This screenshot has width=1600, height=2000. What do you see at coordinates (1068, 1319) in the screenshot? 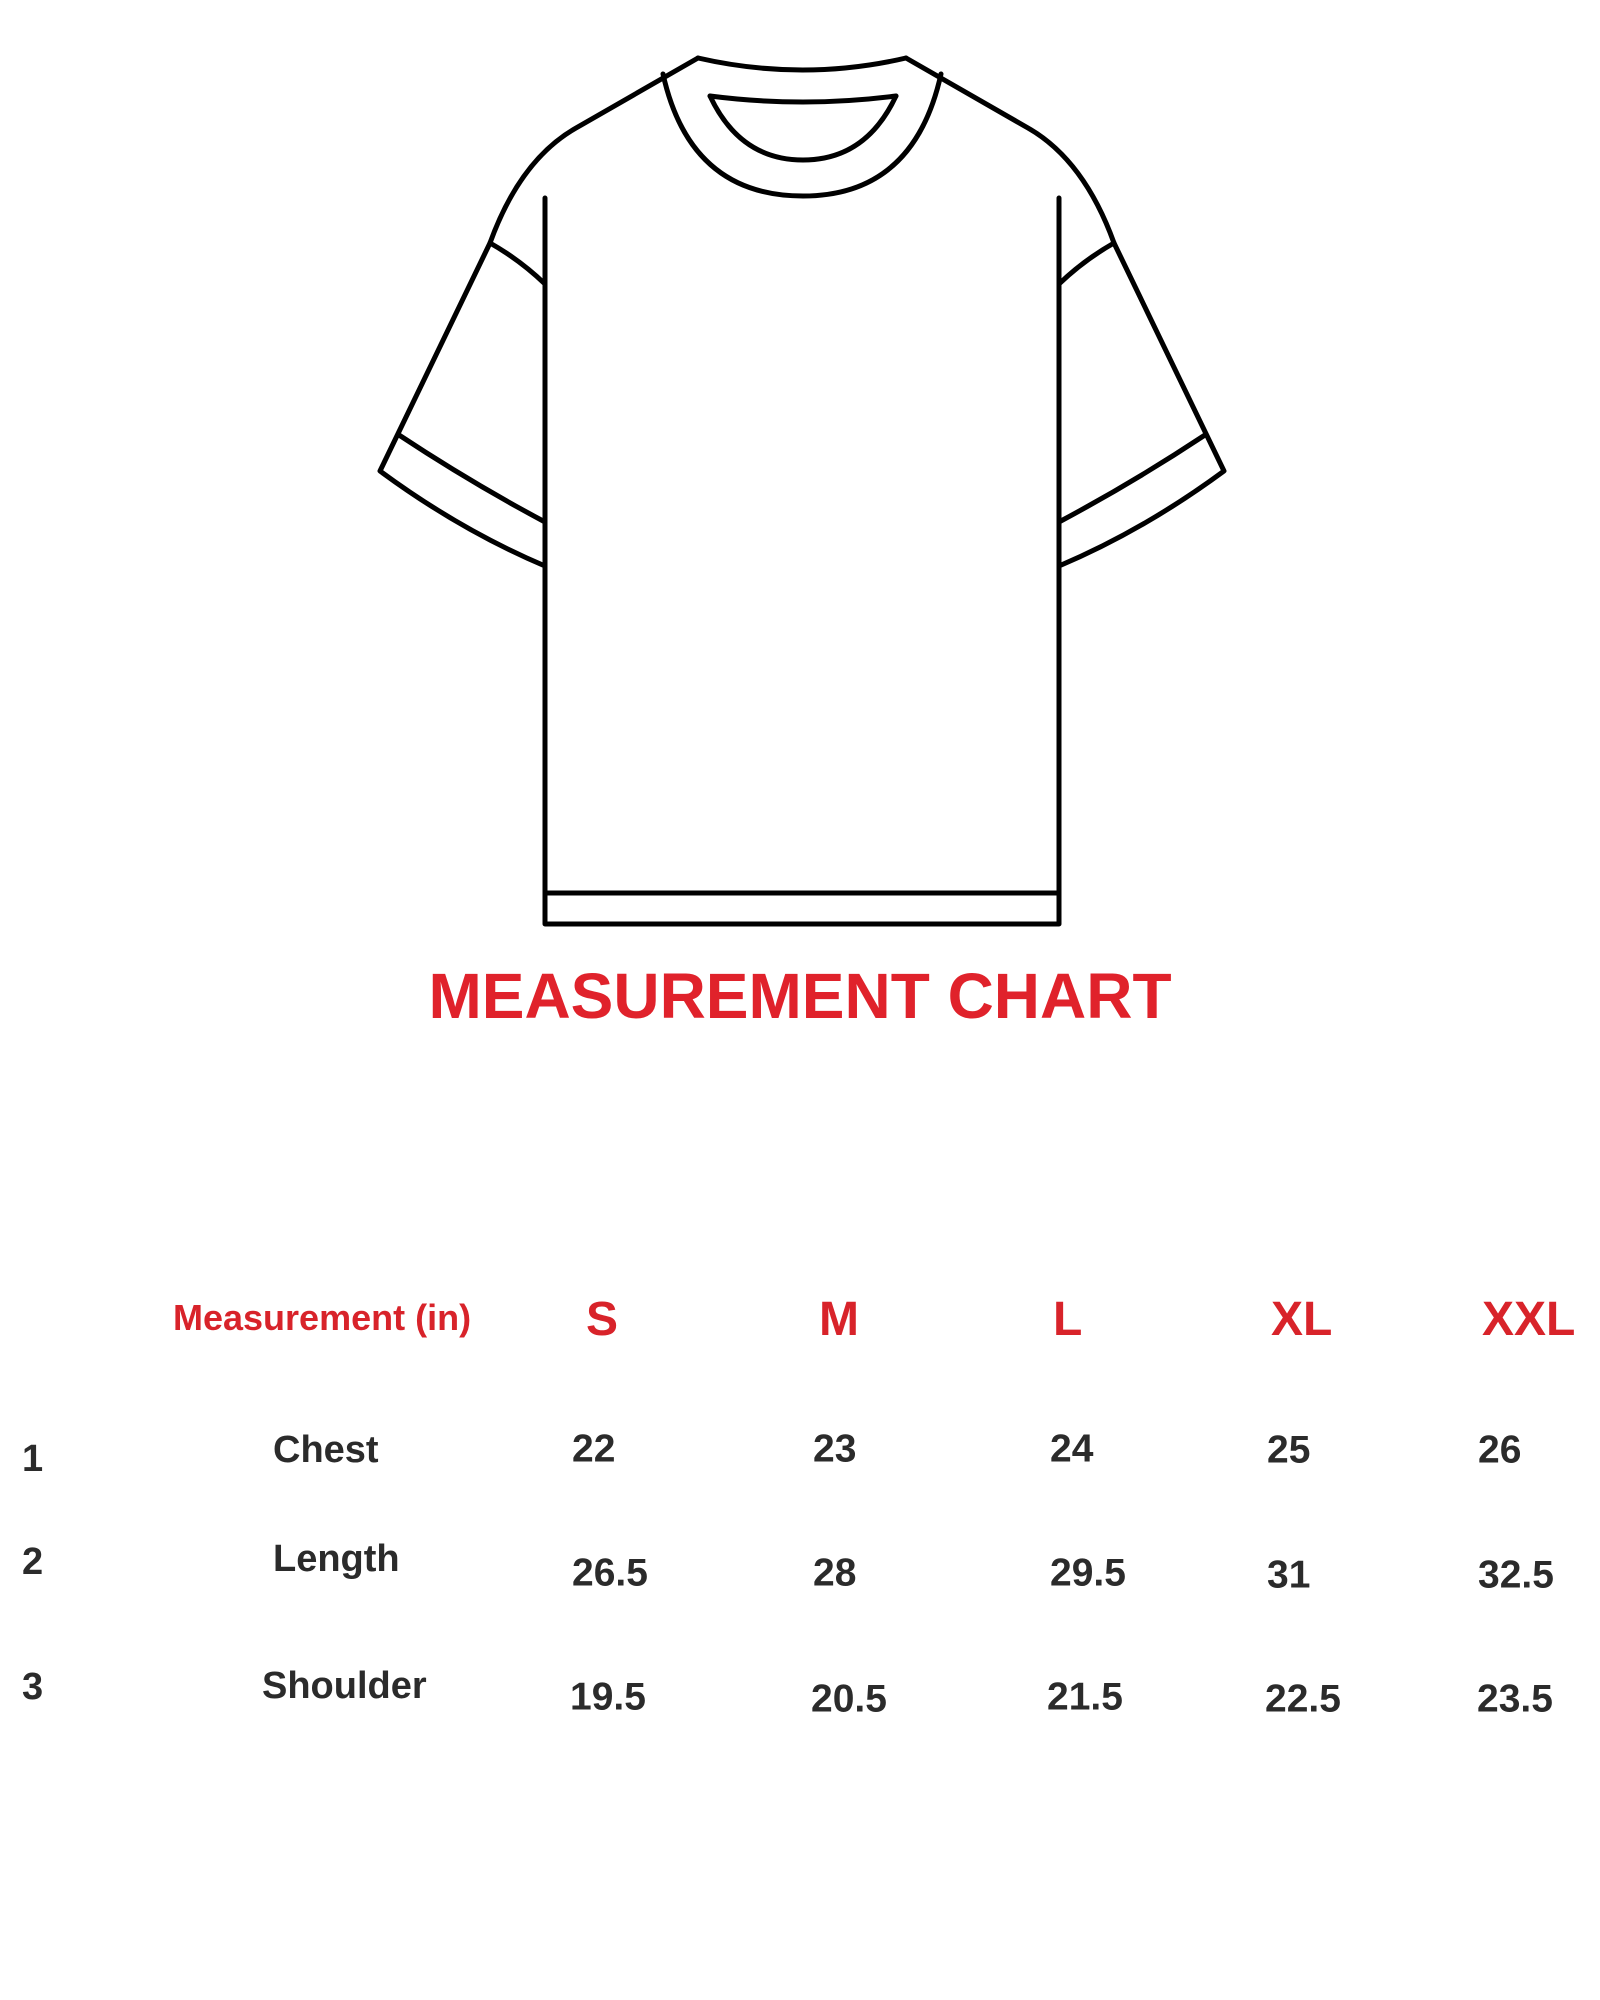
I see `size-header-l: L` at bounding box center [1068, 1319].